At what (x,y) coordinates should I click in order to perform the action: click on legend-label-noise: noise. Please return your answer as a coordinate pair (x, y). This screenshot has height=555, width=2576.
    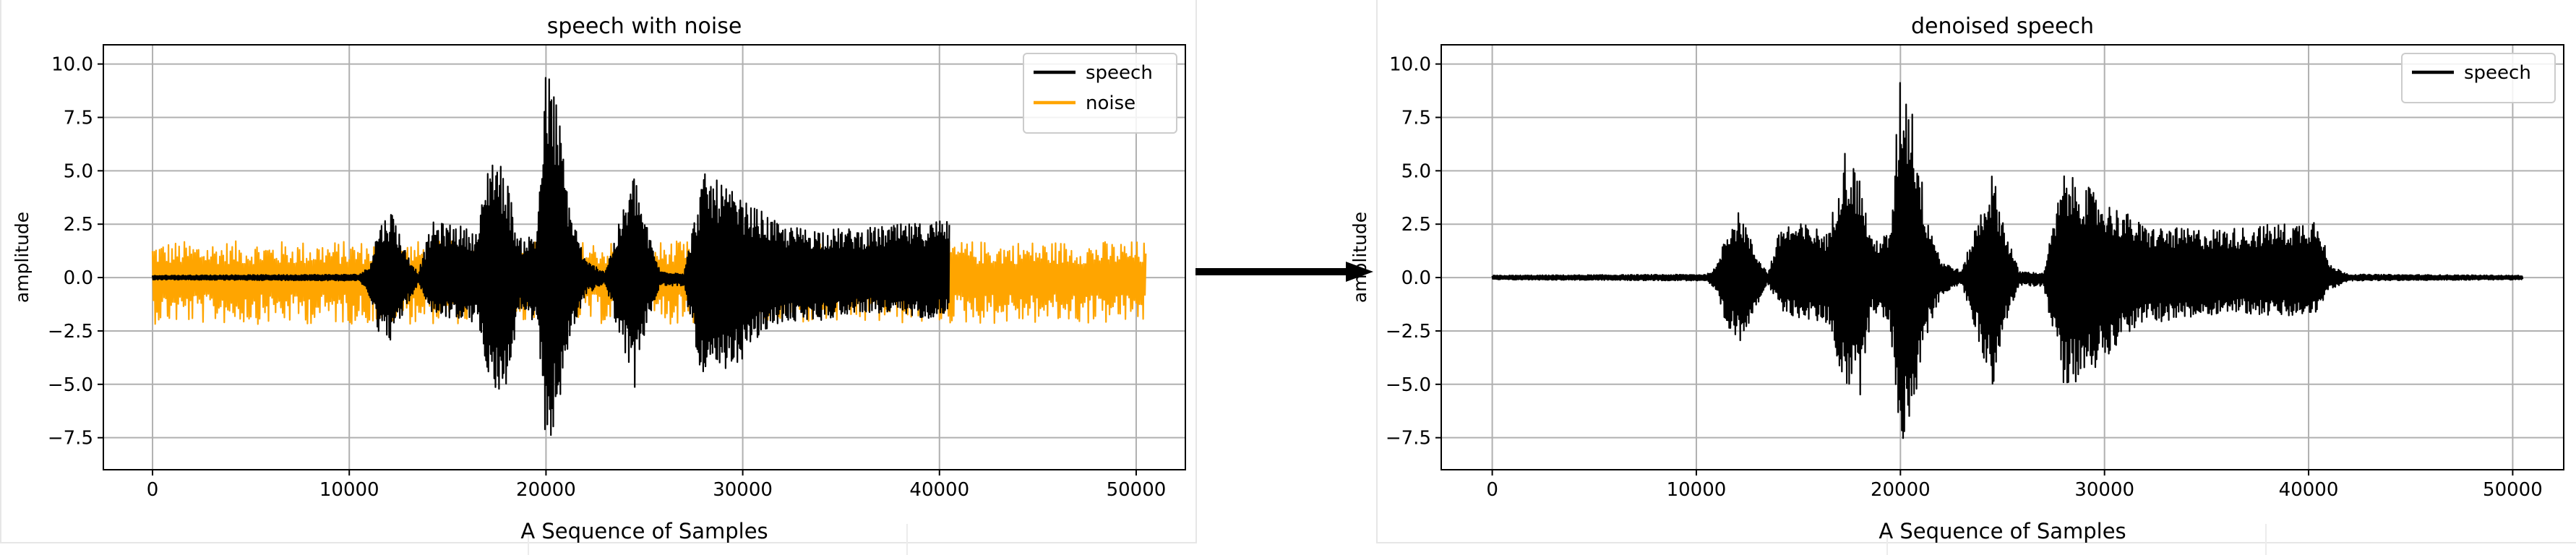
    Looking at the image, I should click on (1110, 103).